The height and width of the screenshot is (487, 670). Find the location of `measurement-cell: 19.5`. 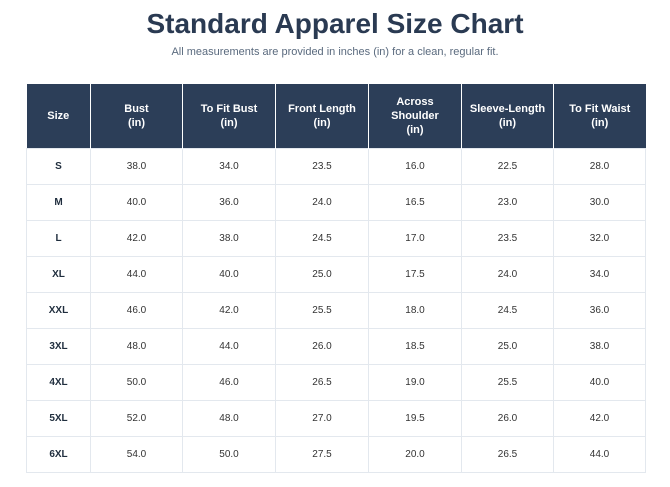

measurement-cell: 19.5 is located at coordinates (415, 418).